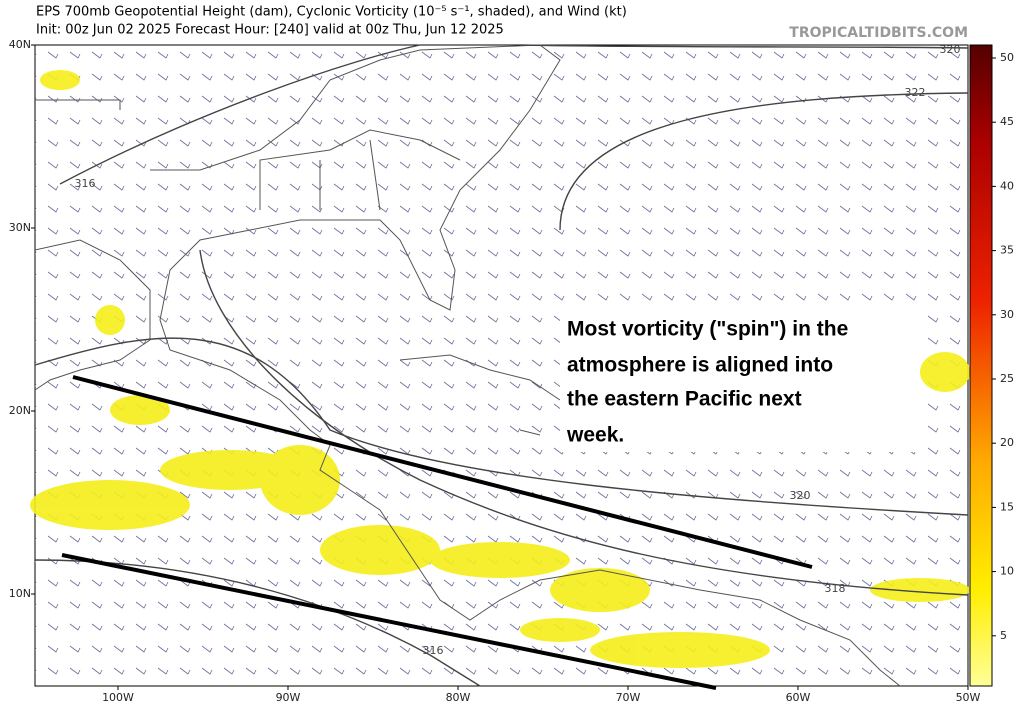 This screenshot has height=706, width=1024. Describe the element at coordinates (595, 435) in the screenshot. I see `annotation-text: week.` at that location.